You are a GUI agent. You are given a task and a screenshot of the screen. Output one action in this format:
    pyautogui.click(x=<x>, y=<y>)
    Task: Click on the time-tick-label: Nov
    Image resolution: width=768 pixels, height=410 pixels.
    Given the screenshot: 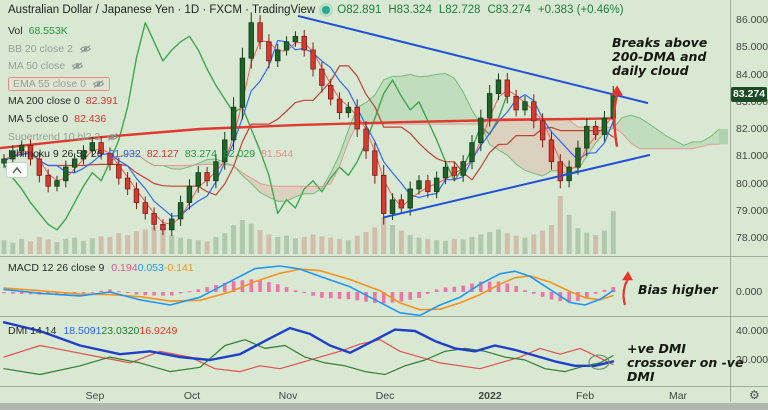 What is the action you would take?
    pyautogui.click(x=288, y=396)
    